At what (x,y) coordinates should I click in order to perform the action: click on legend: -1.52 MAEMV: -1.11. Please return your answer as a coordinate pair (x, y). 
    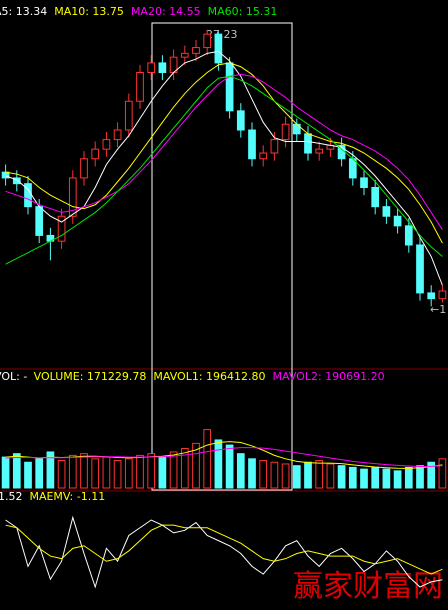
    Looking at the image, I should click on (52, 496).